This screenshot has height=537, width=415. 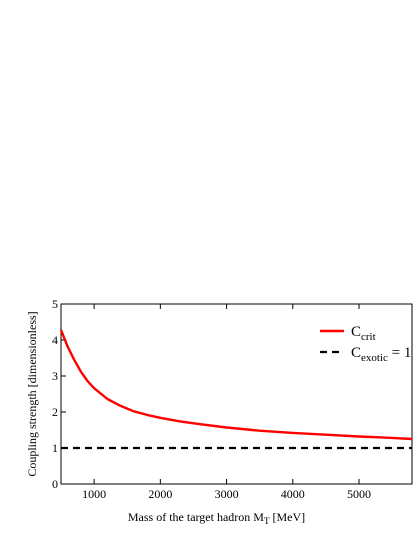 I want to click on y-axis-ticks: 0 1 2 3 4 5, so click(x=59, y=394).